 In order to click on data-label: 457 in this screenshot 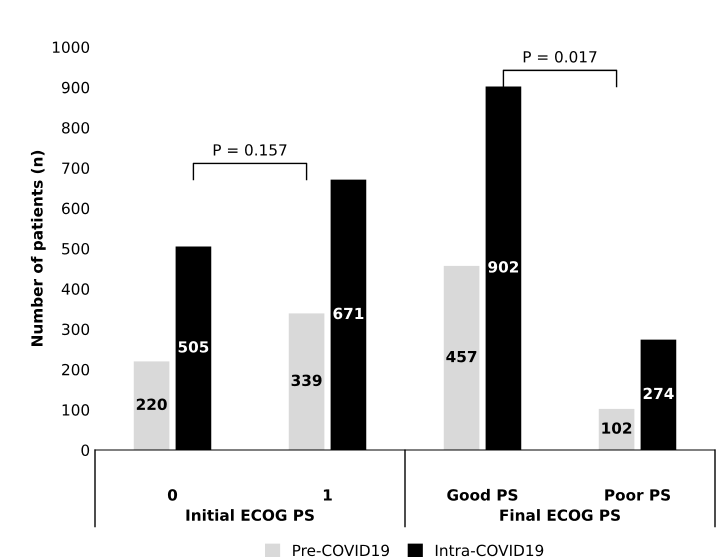, I will do `click(461, 356)`.